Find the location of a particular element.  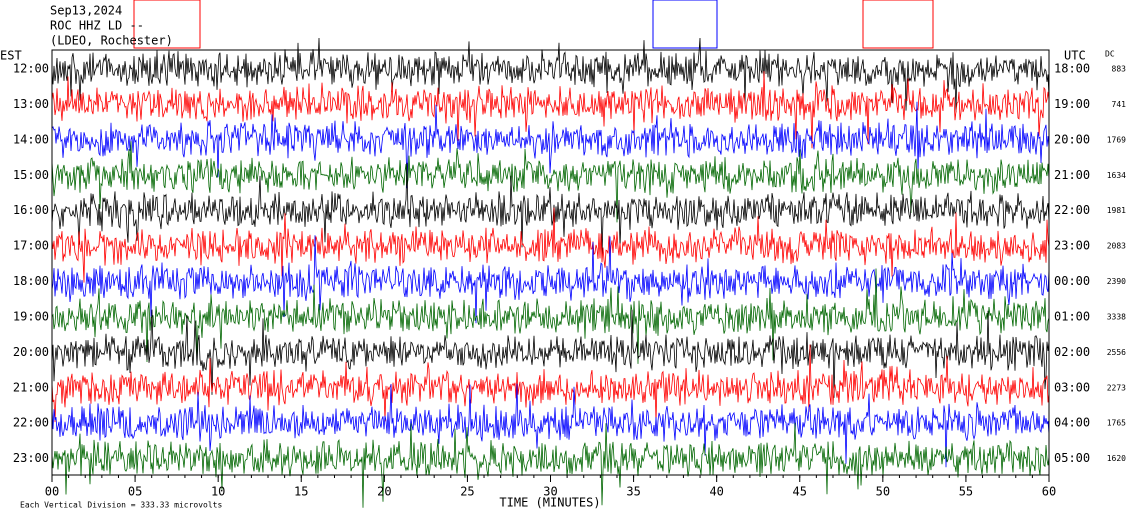

x-tick-label: 50 is located at coordinates (883, 492).